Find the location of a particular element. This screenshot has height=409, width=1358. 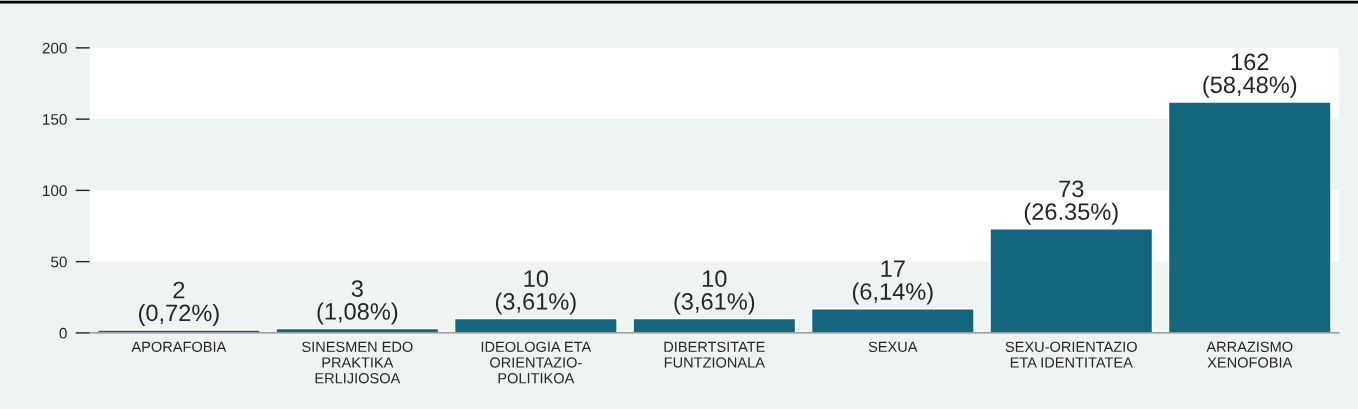

y-tick-label: 150 is located at coordinates (55, 119).